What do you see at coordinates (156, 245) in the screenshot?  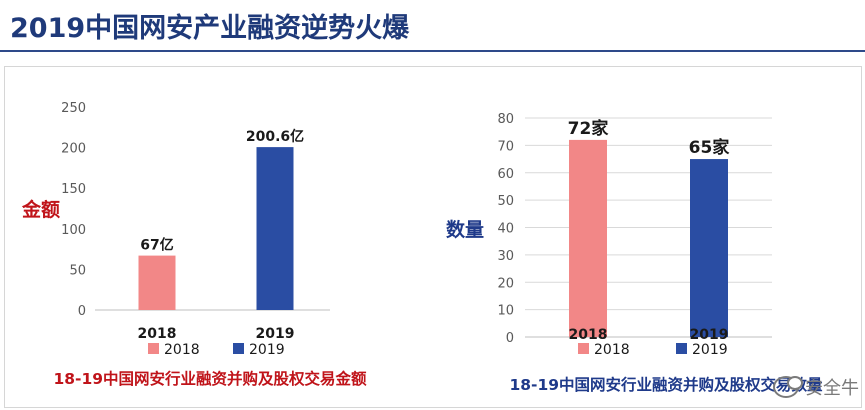 I see `chart1-data-label: 67亿` at bounding box center [156, 245].